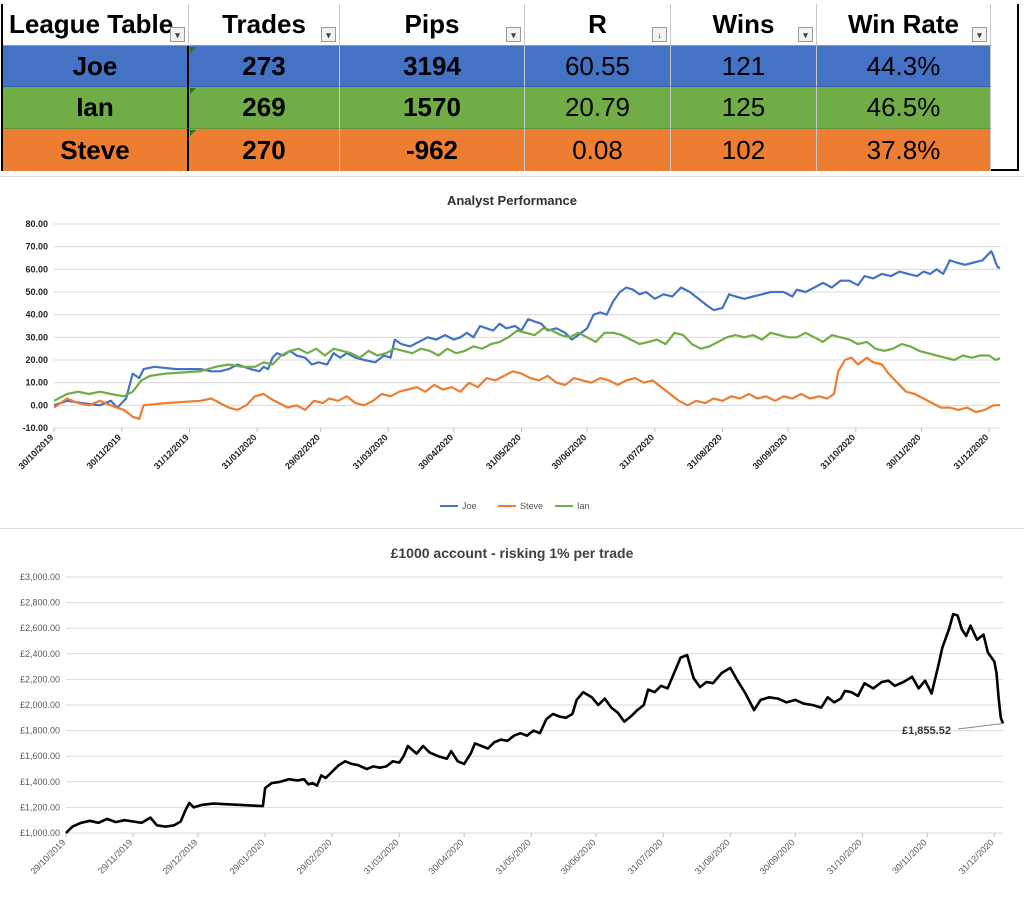 The image size is (1024, 903). Describe the element at coordinates (96, 66) in the screenshot. I see `row-joe-name: Joe` at that location.